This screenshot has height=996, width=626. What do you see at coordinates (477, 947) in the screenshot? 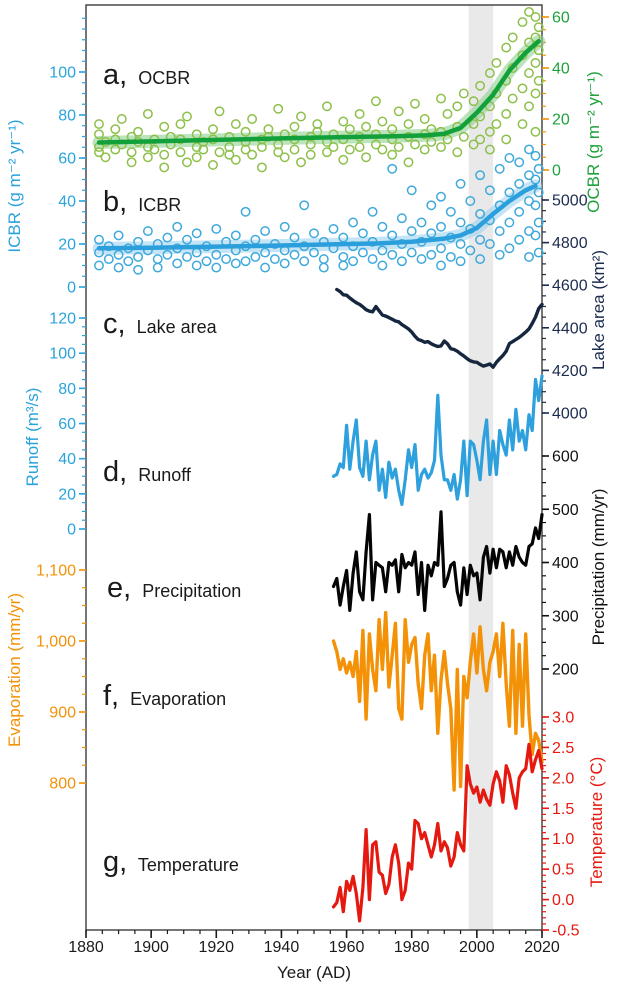
I see `x-tick-label: 2000` at bounding box center [477, 947].